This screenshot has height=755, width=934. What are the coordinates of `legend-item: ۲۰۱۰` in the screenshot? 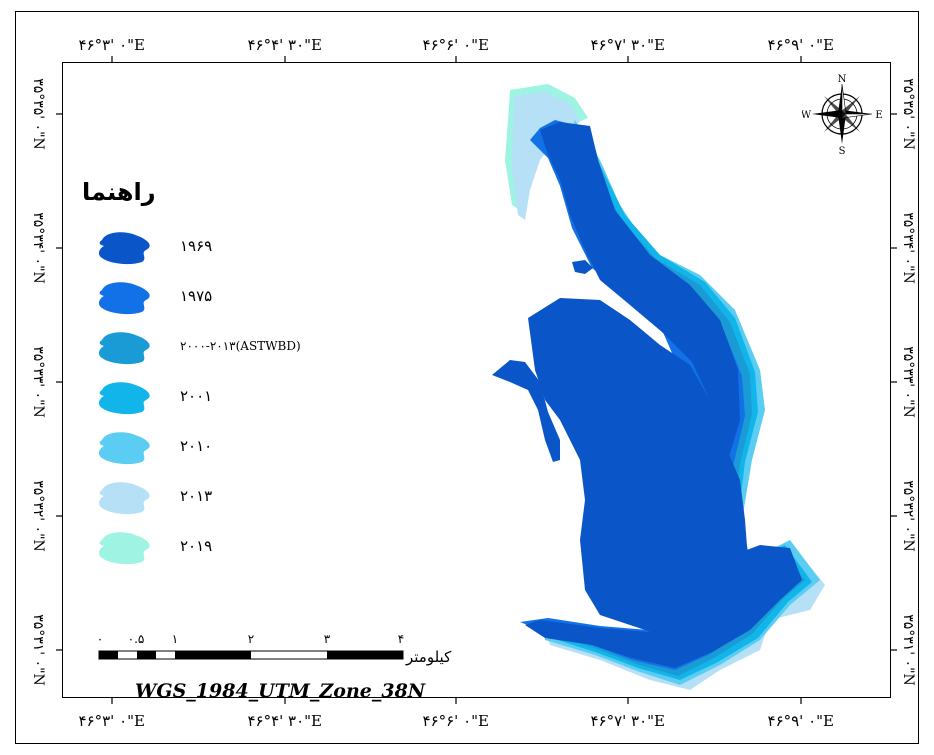 It's located at (236, 448).